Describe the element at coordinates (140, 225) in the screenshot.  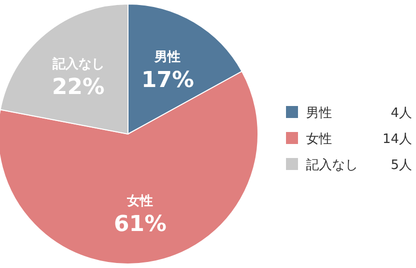
I see `data-label: 61%` at that location.